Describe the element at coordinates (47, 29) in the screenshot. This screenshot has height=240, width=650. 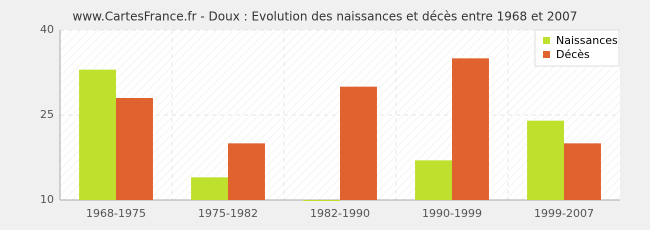
I see `y-tick-label: 40` at that location.